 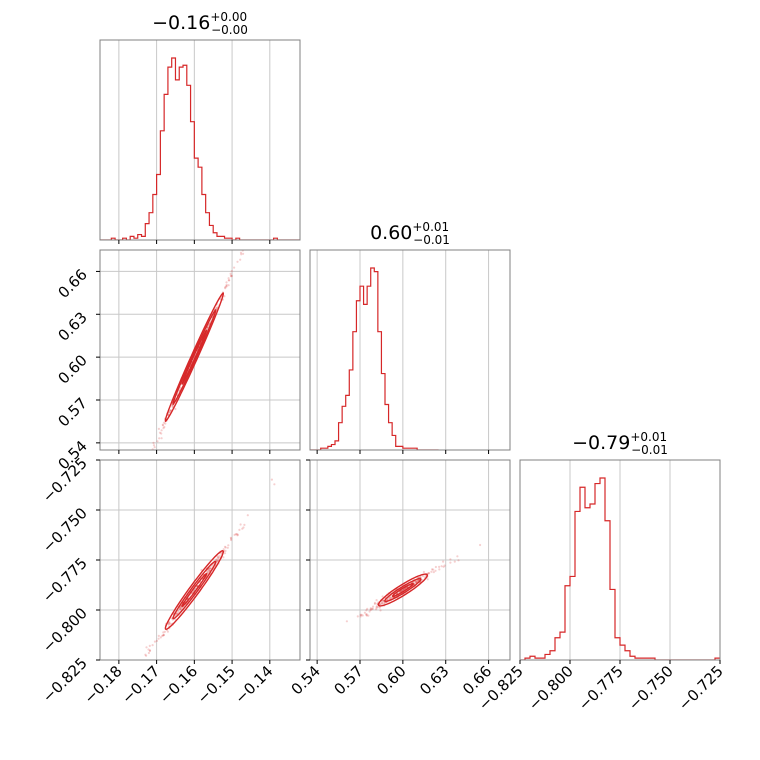 I want to click on x-tick-label: 0.57, so click(x=348, y=680).